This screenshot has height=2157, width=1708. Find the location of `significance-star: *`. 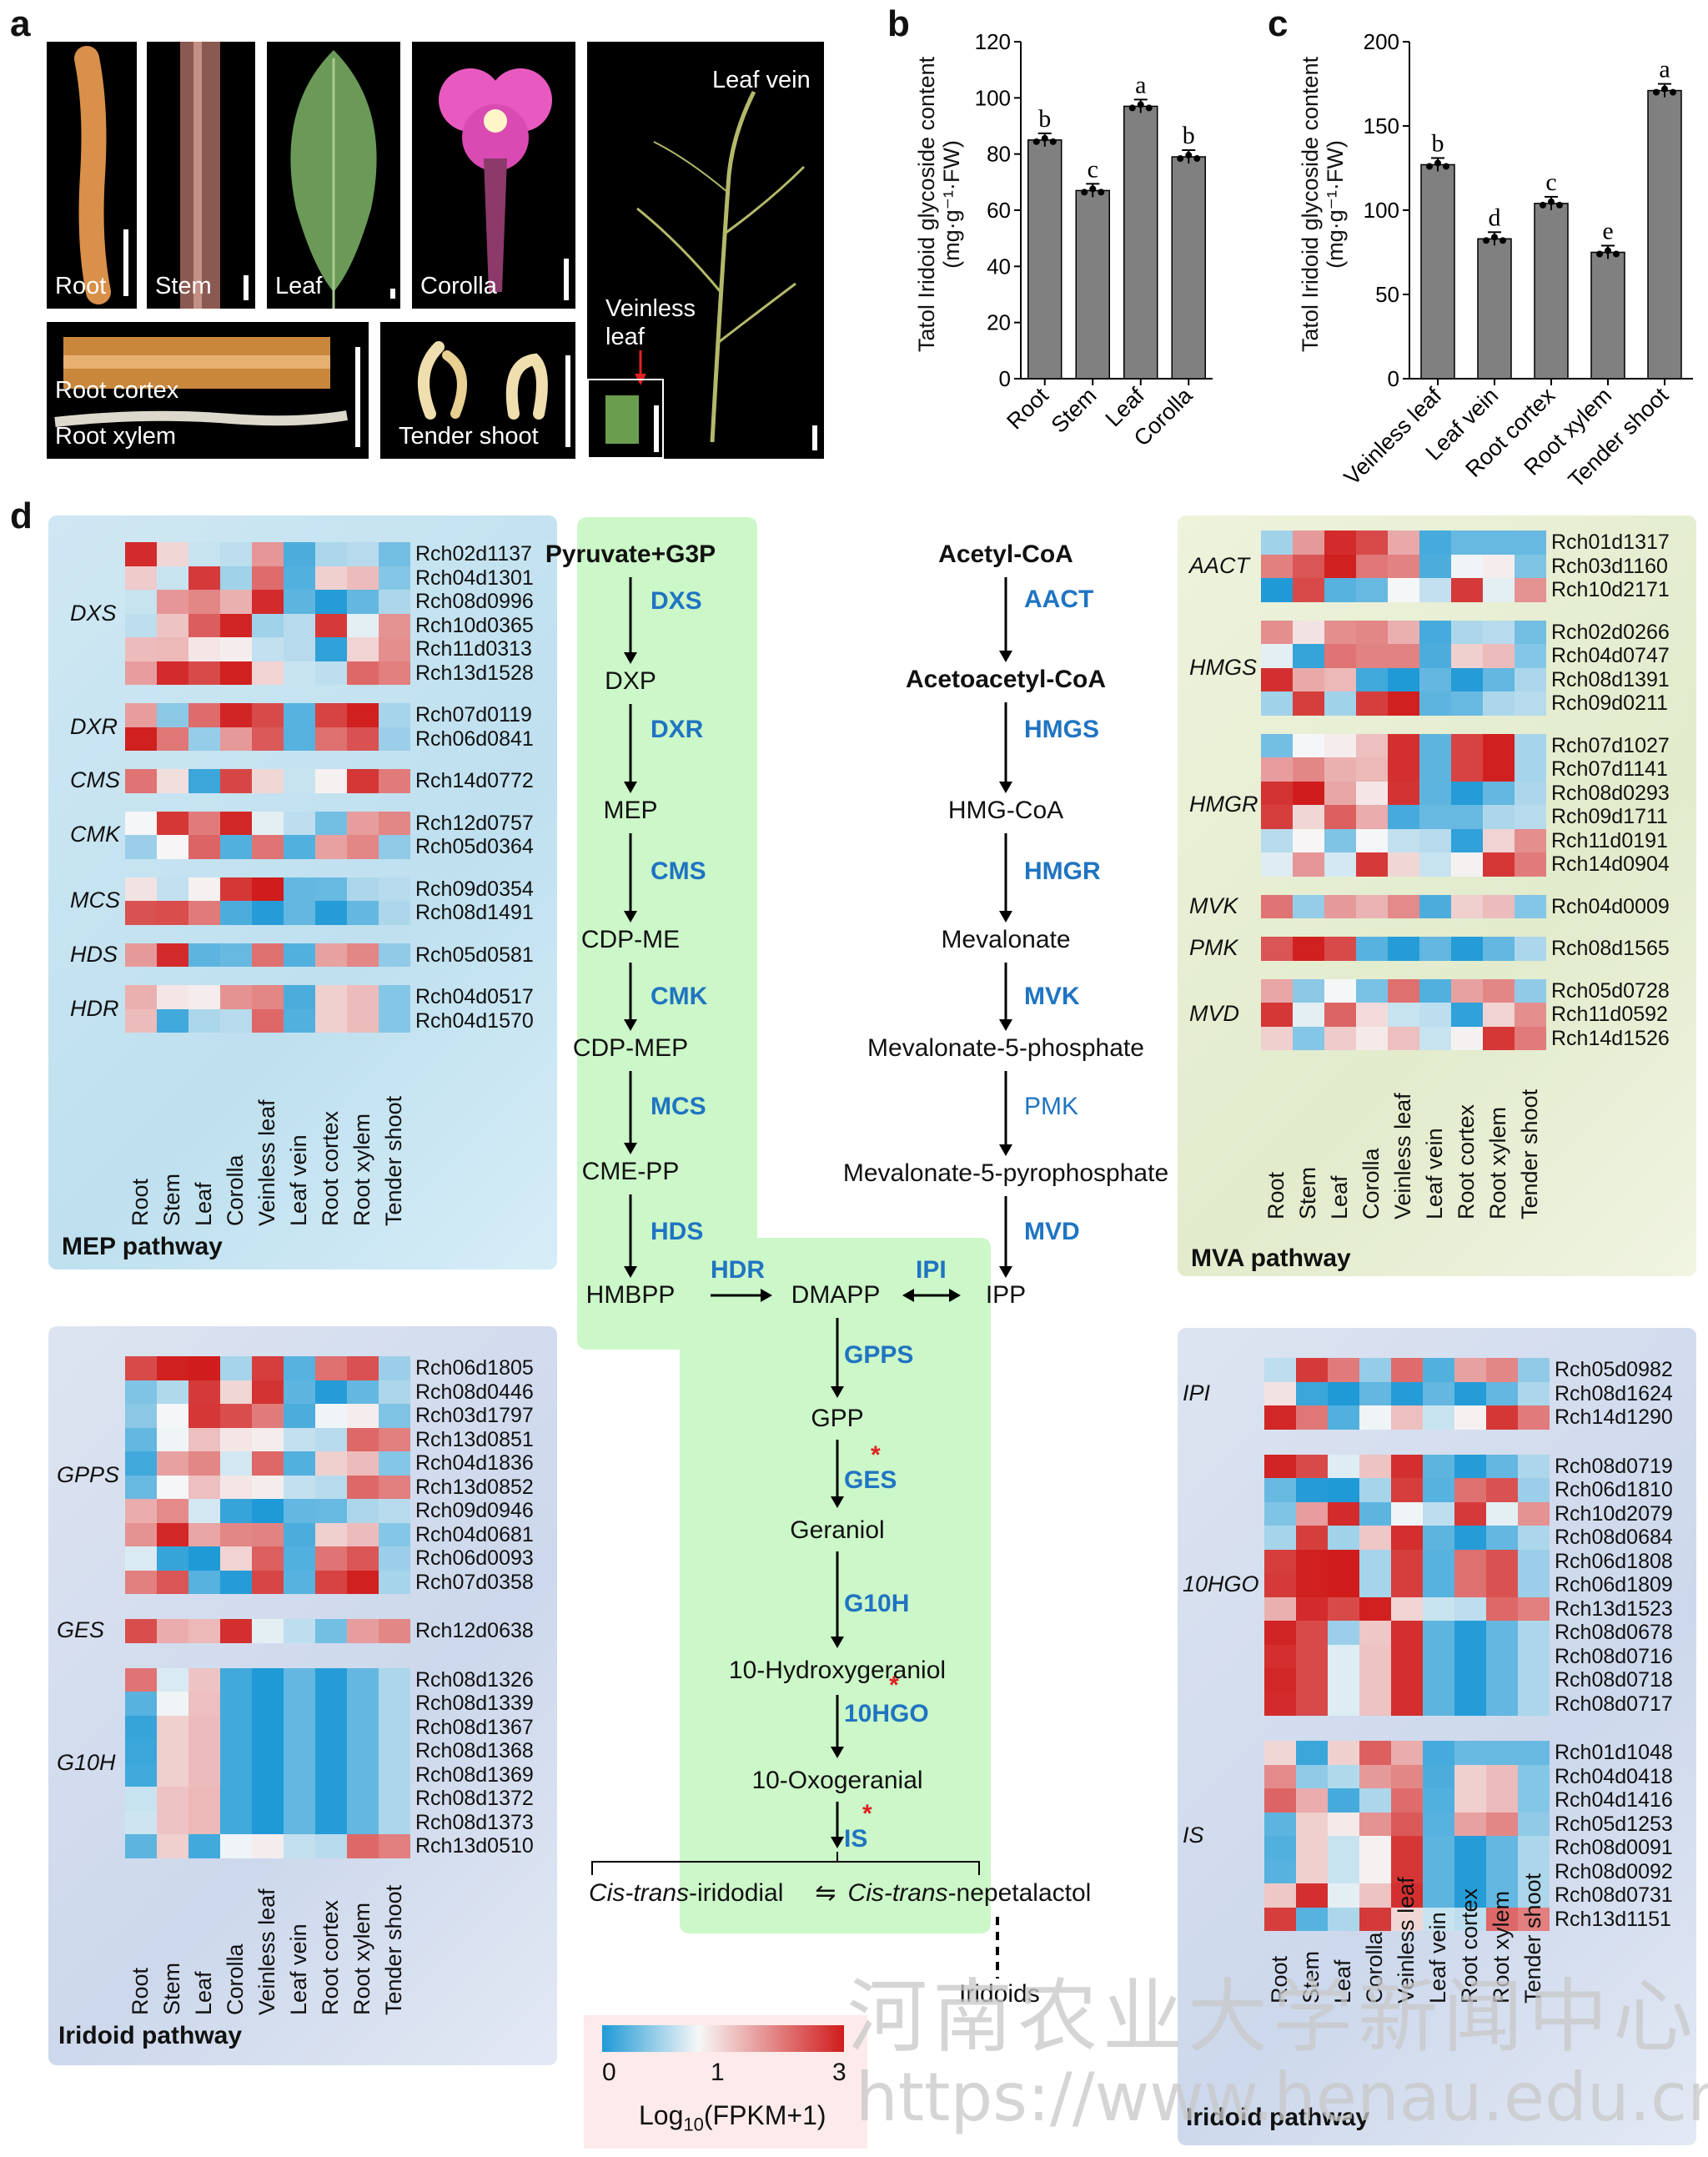

significance-star: * is located at coordinates (894, 1685).